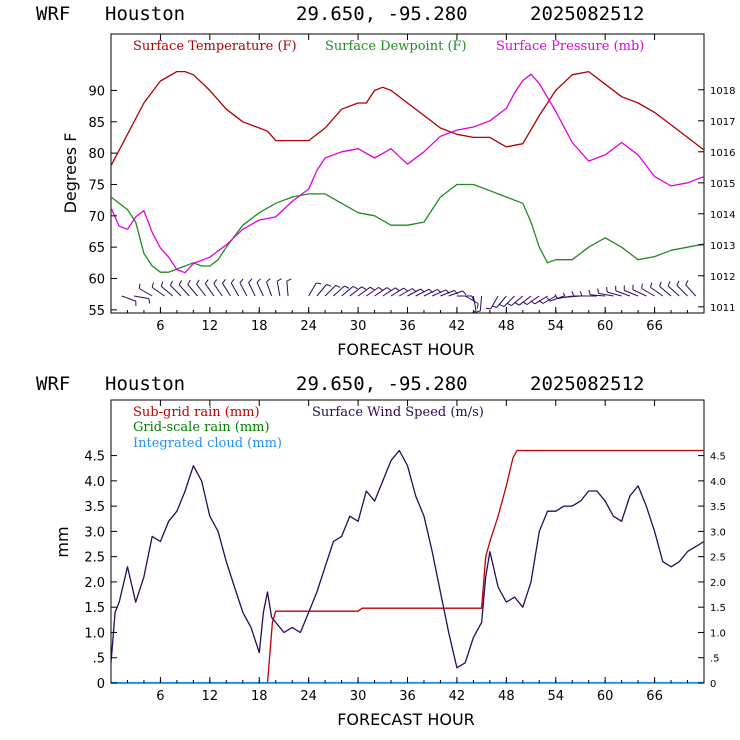 This screenshot has height=740, width=740. What do you see at coordinates (70, 173) in the screenshot?
I see `panel1-ylabel: Degrees F` at bounding box center [70, 173].